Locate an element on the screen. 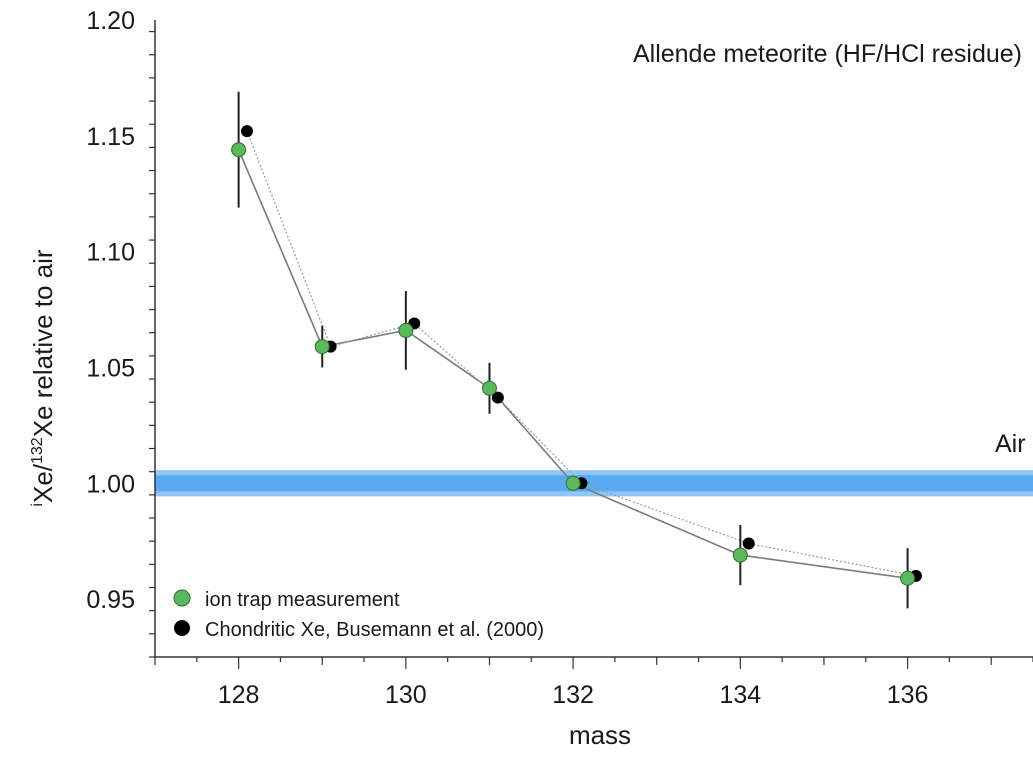  x-tick-label: 136 is located at coordinates (908, 695).